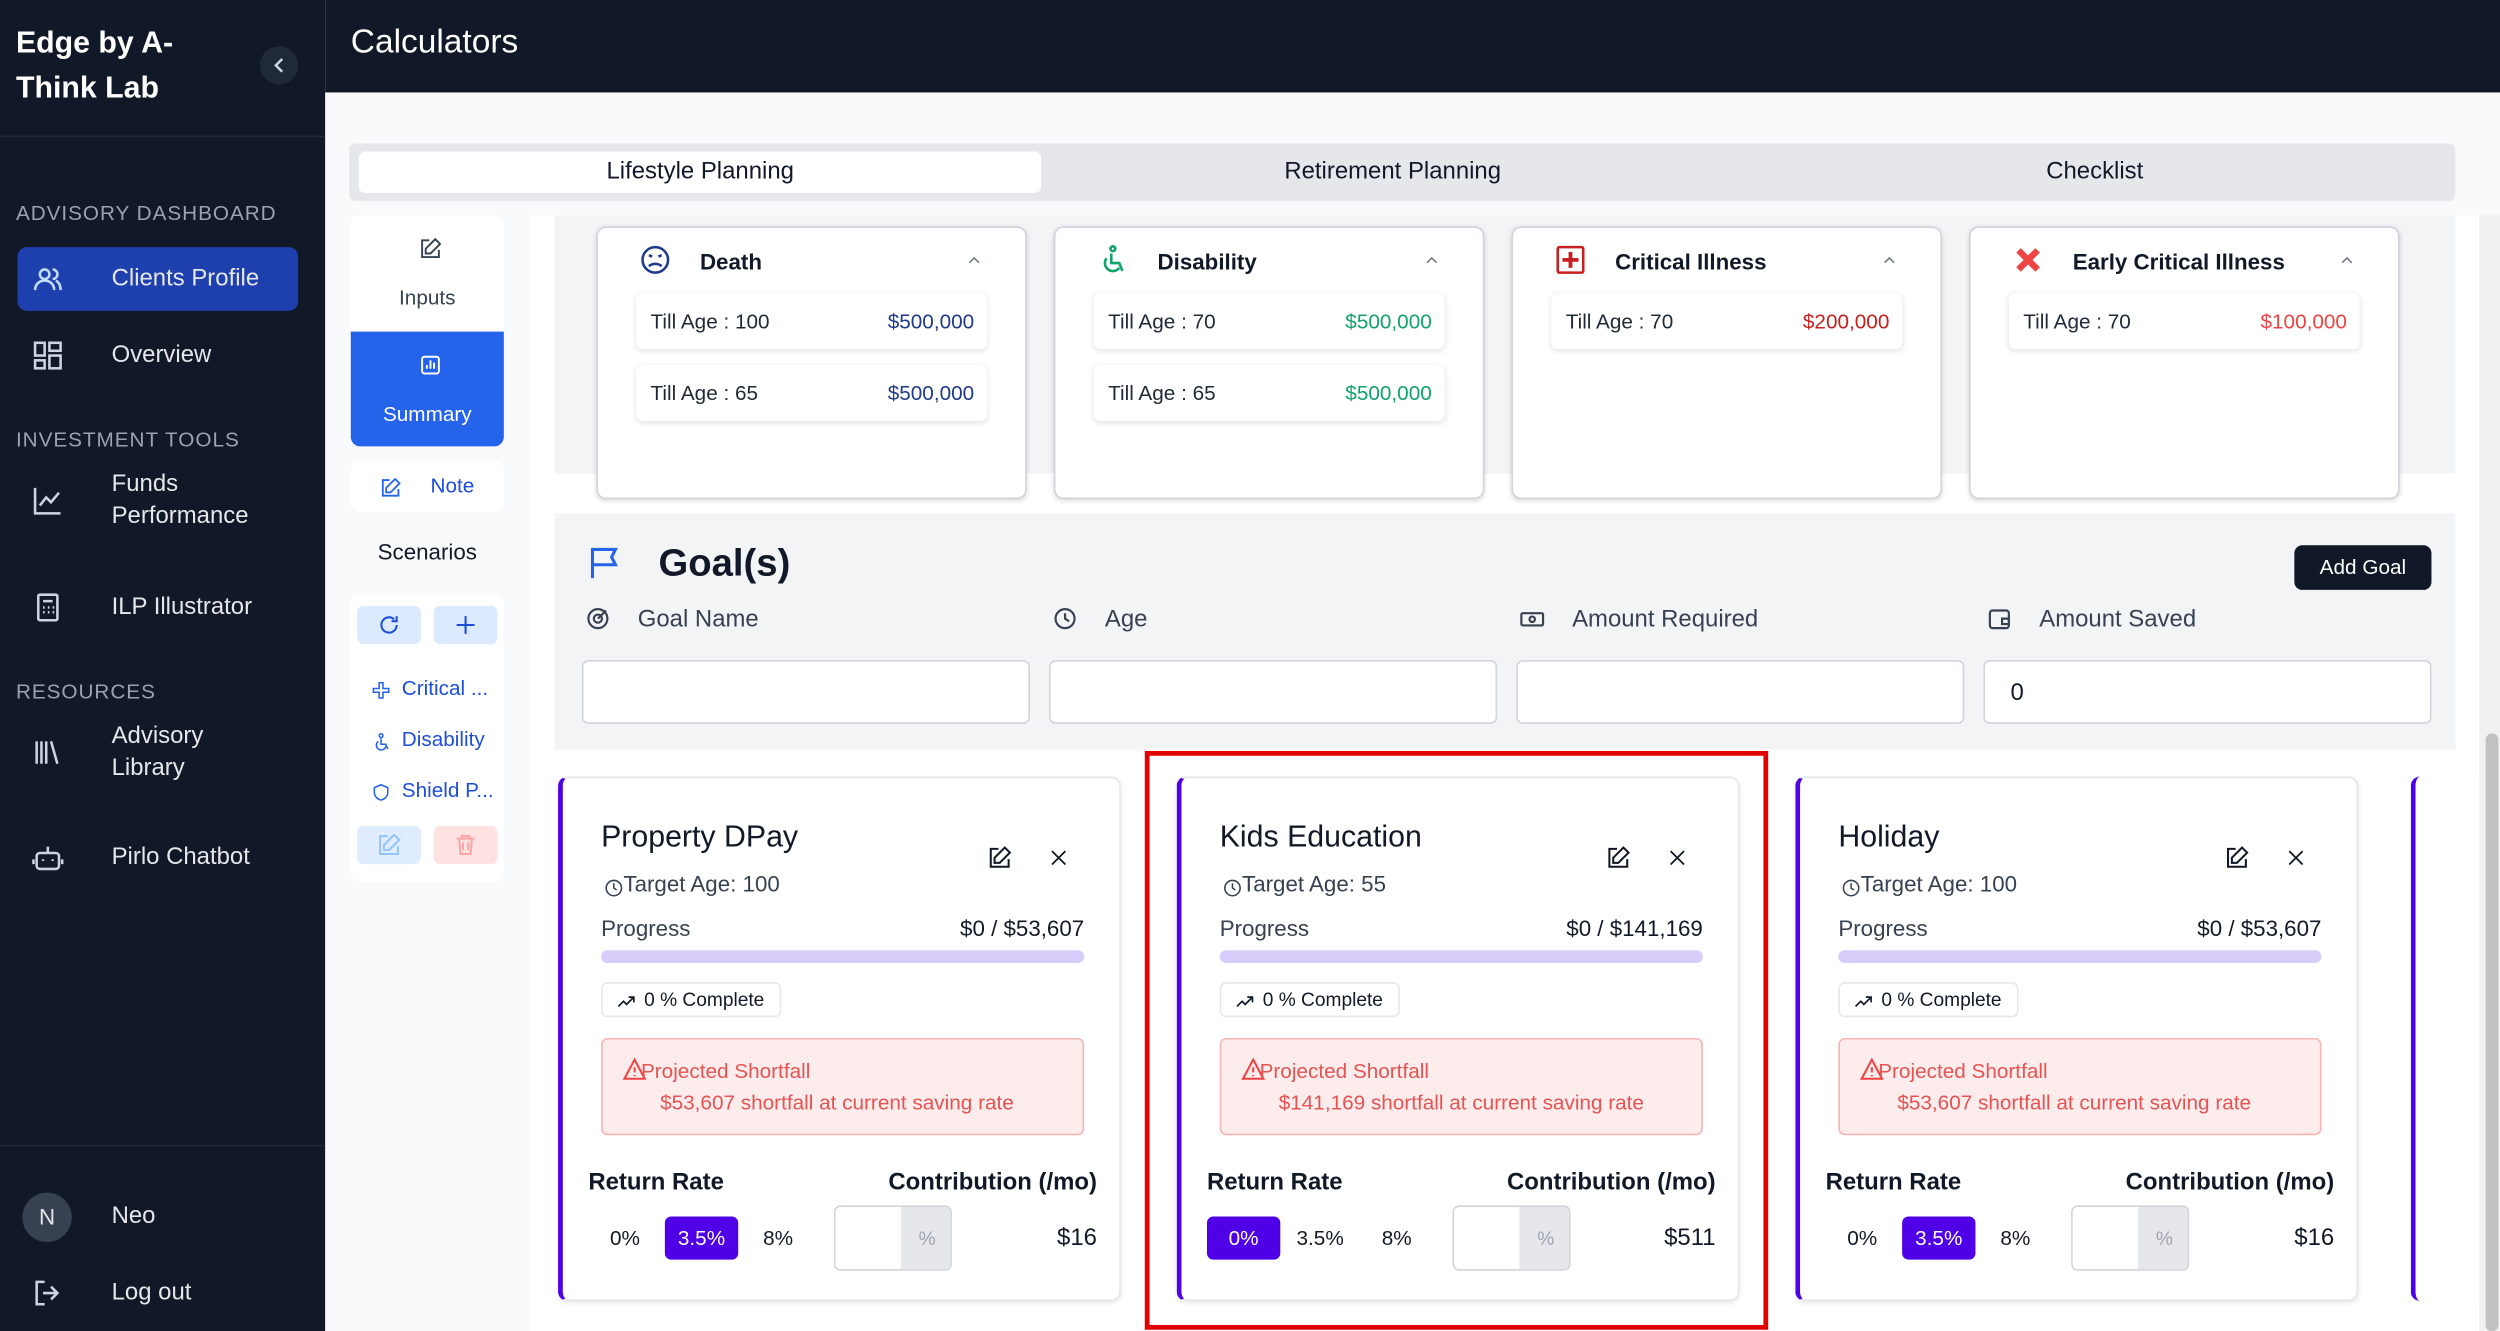 The height and width of the screenshot is (1331, 2500). Describe the element at coordinates (427, 486) in the screenshot. I see `menu-note: Note` at that location.